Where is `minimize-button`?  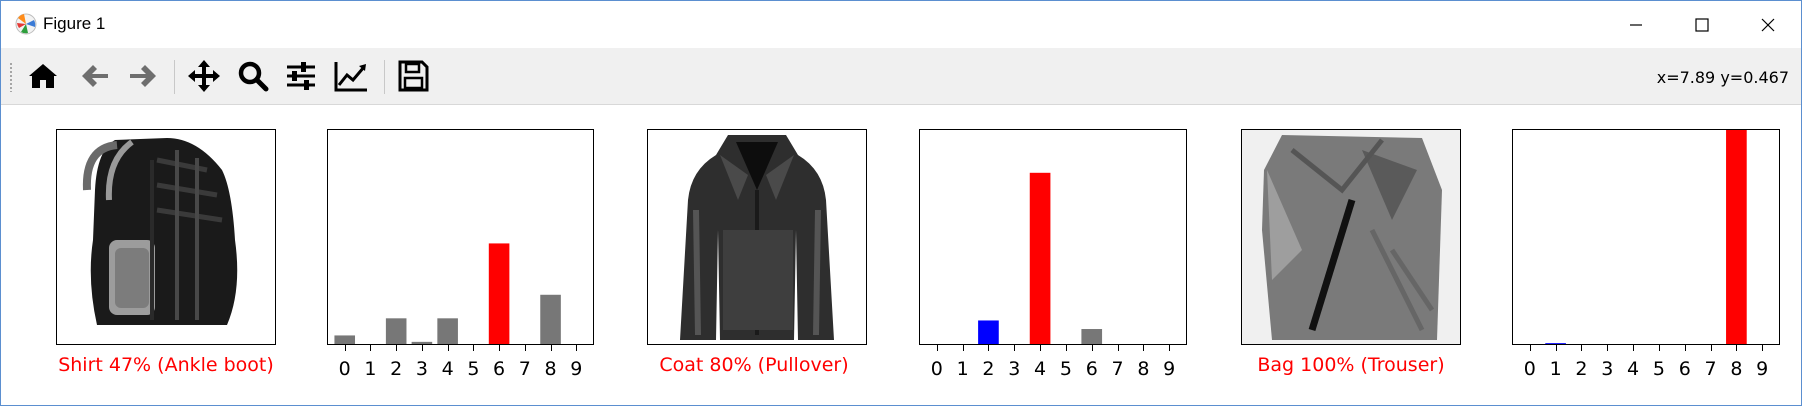 minimize-button is located at coordinates (1636, 24).